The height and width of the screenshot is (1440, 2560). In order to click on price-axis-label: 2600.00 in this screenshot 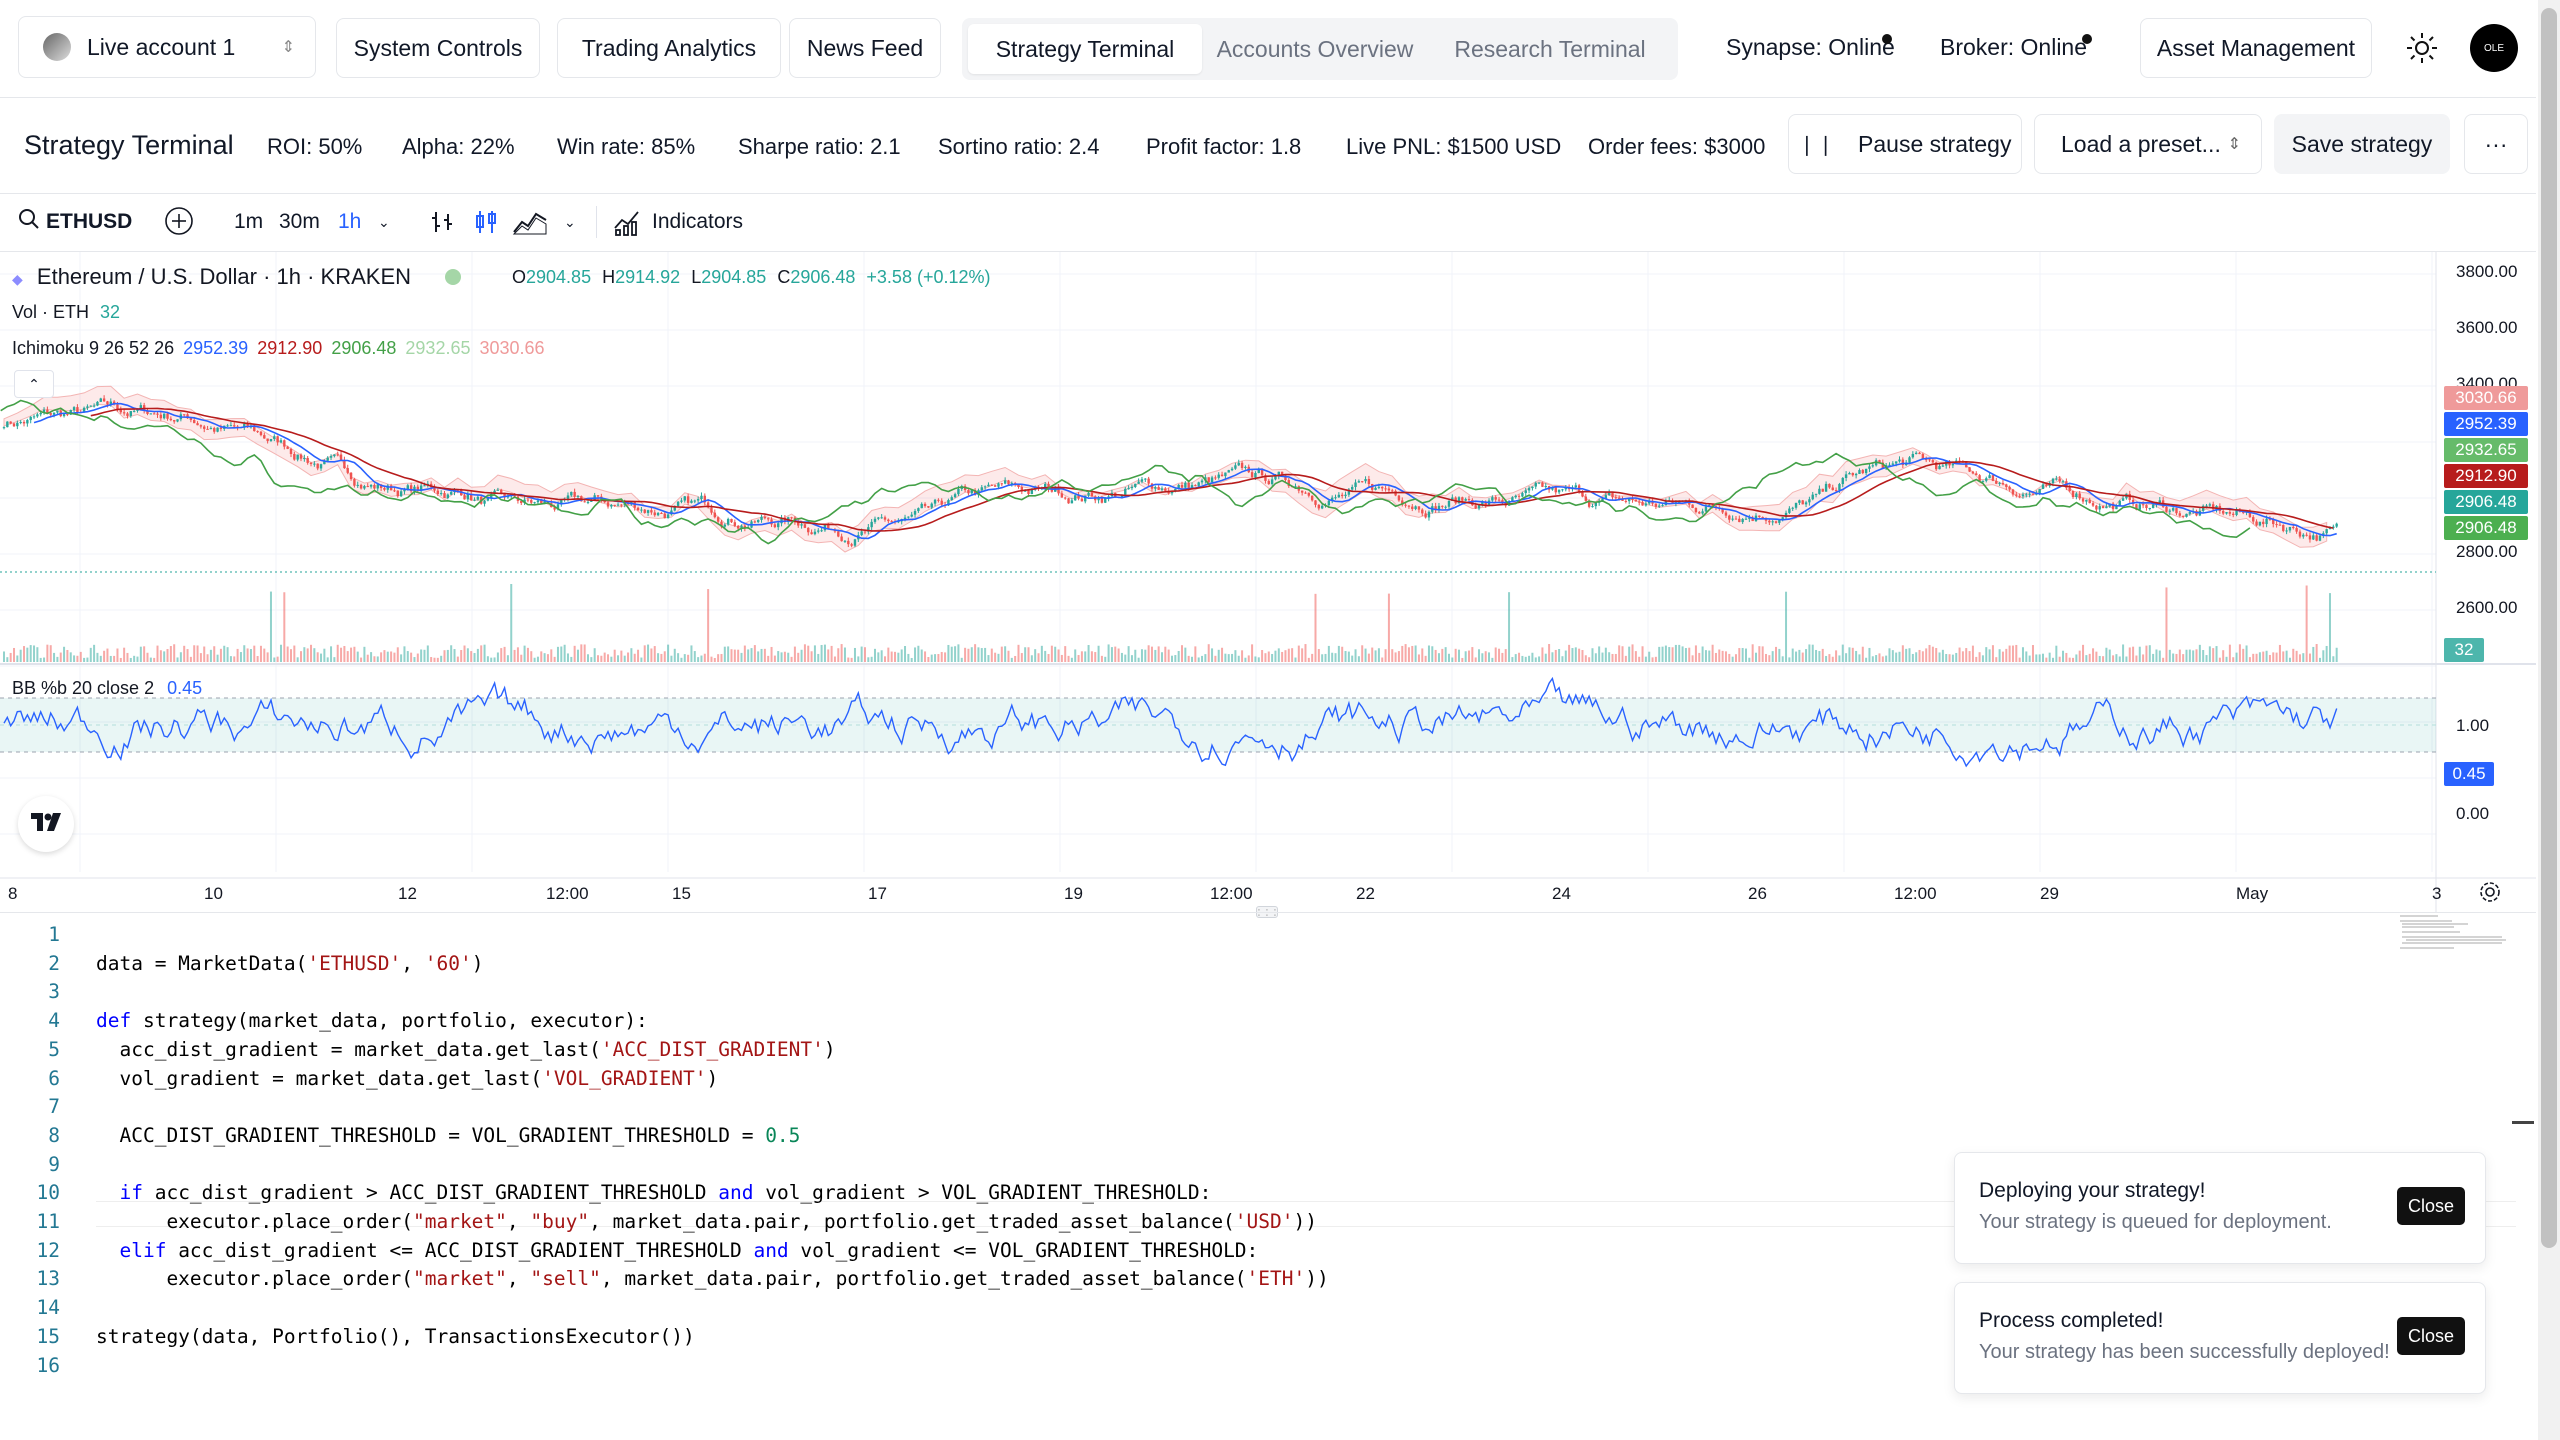, I will do `click(2487, 607)`.